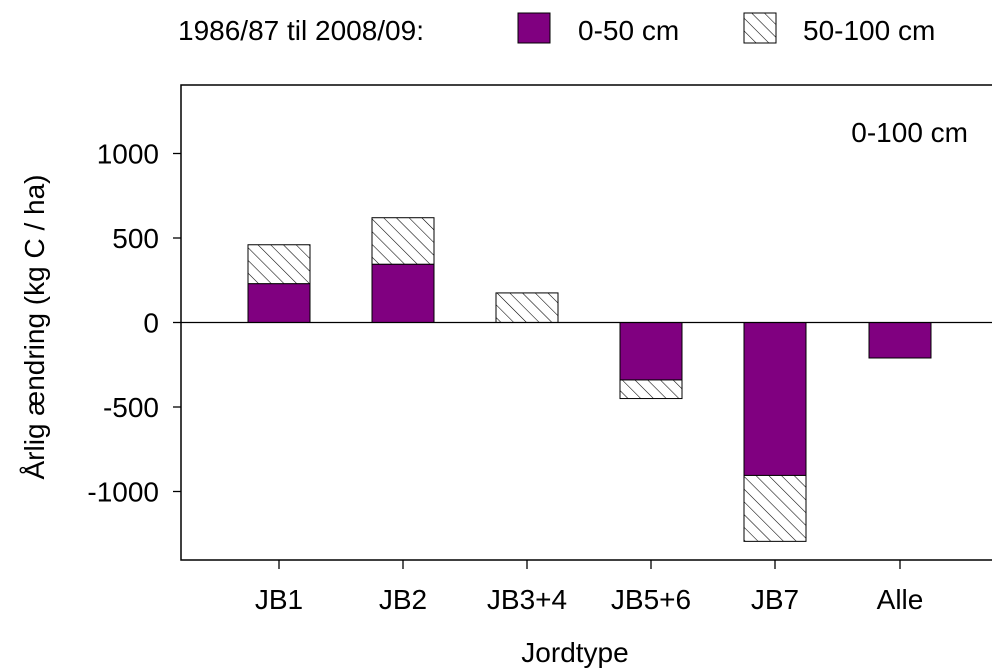 The height and width of the screenshot is (672, 992). I want to click on x-tick-label: Alle, so click(900, 599).